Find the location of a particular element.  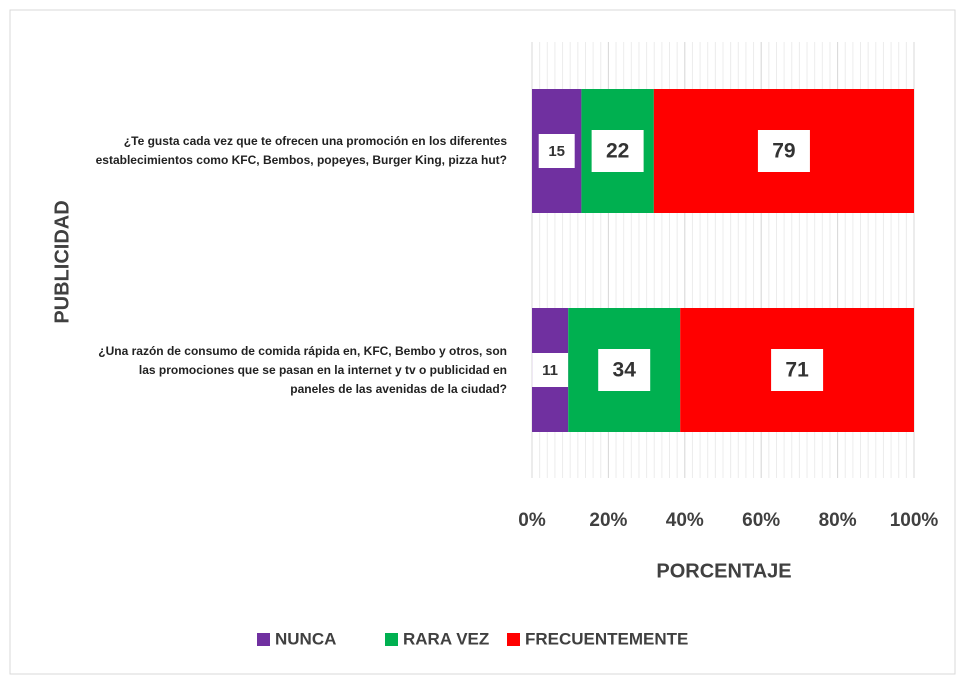

data-label: 11 is located at coordinates (550, 370).